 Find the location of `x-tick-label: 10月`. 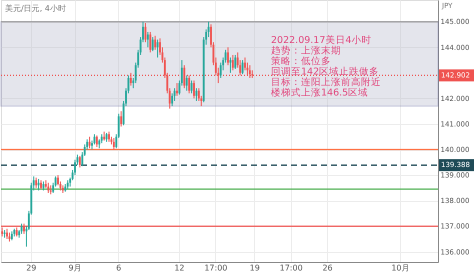

x-tick-label: 10月 is located at coordinates (400, 268).